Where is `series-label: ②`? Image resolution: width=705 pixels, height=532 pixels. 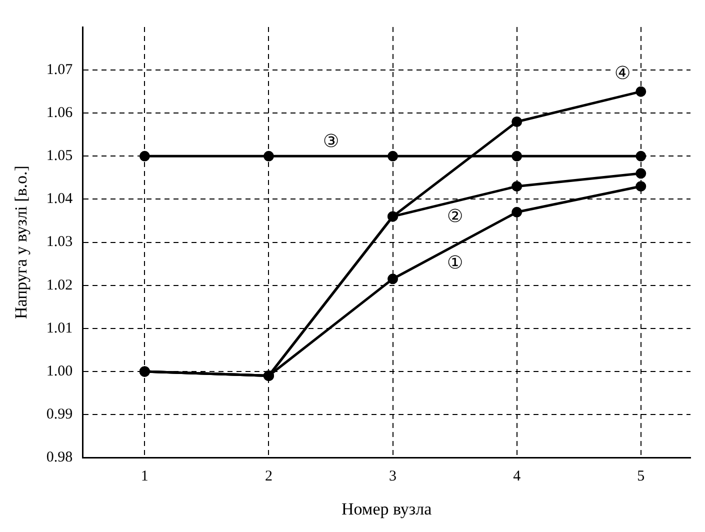 series-label: ② is located at coordinates (454, 216).